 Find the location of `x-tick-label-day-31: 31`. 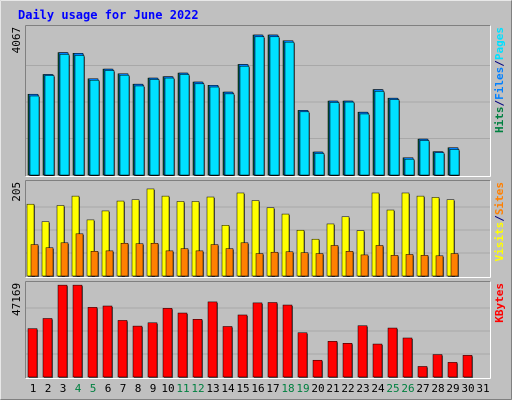

x-tick-label-day-31: 31 is located at coordinates (482, 388).